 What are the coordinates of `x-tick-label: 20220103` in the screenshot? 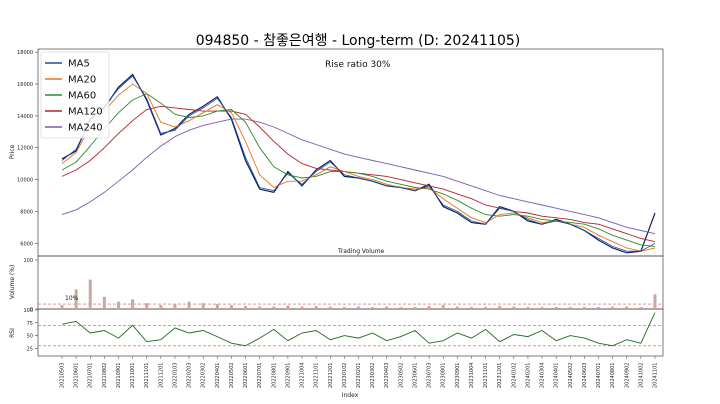 It's located at (175, 375).